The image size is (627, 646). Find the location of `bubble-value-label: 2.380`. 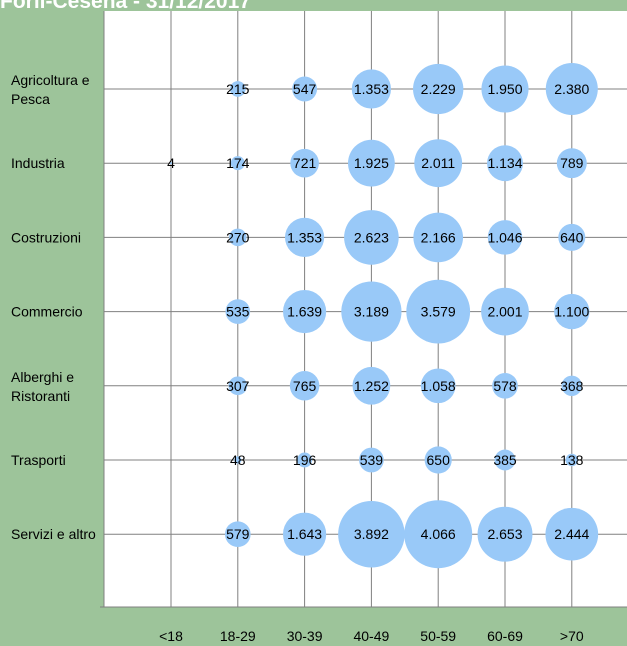

bubble-value-label: 2.380 is located at coordinates (571, 89).